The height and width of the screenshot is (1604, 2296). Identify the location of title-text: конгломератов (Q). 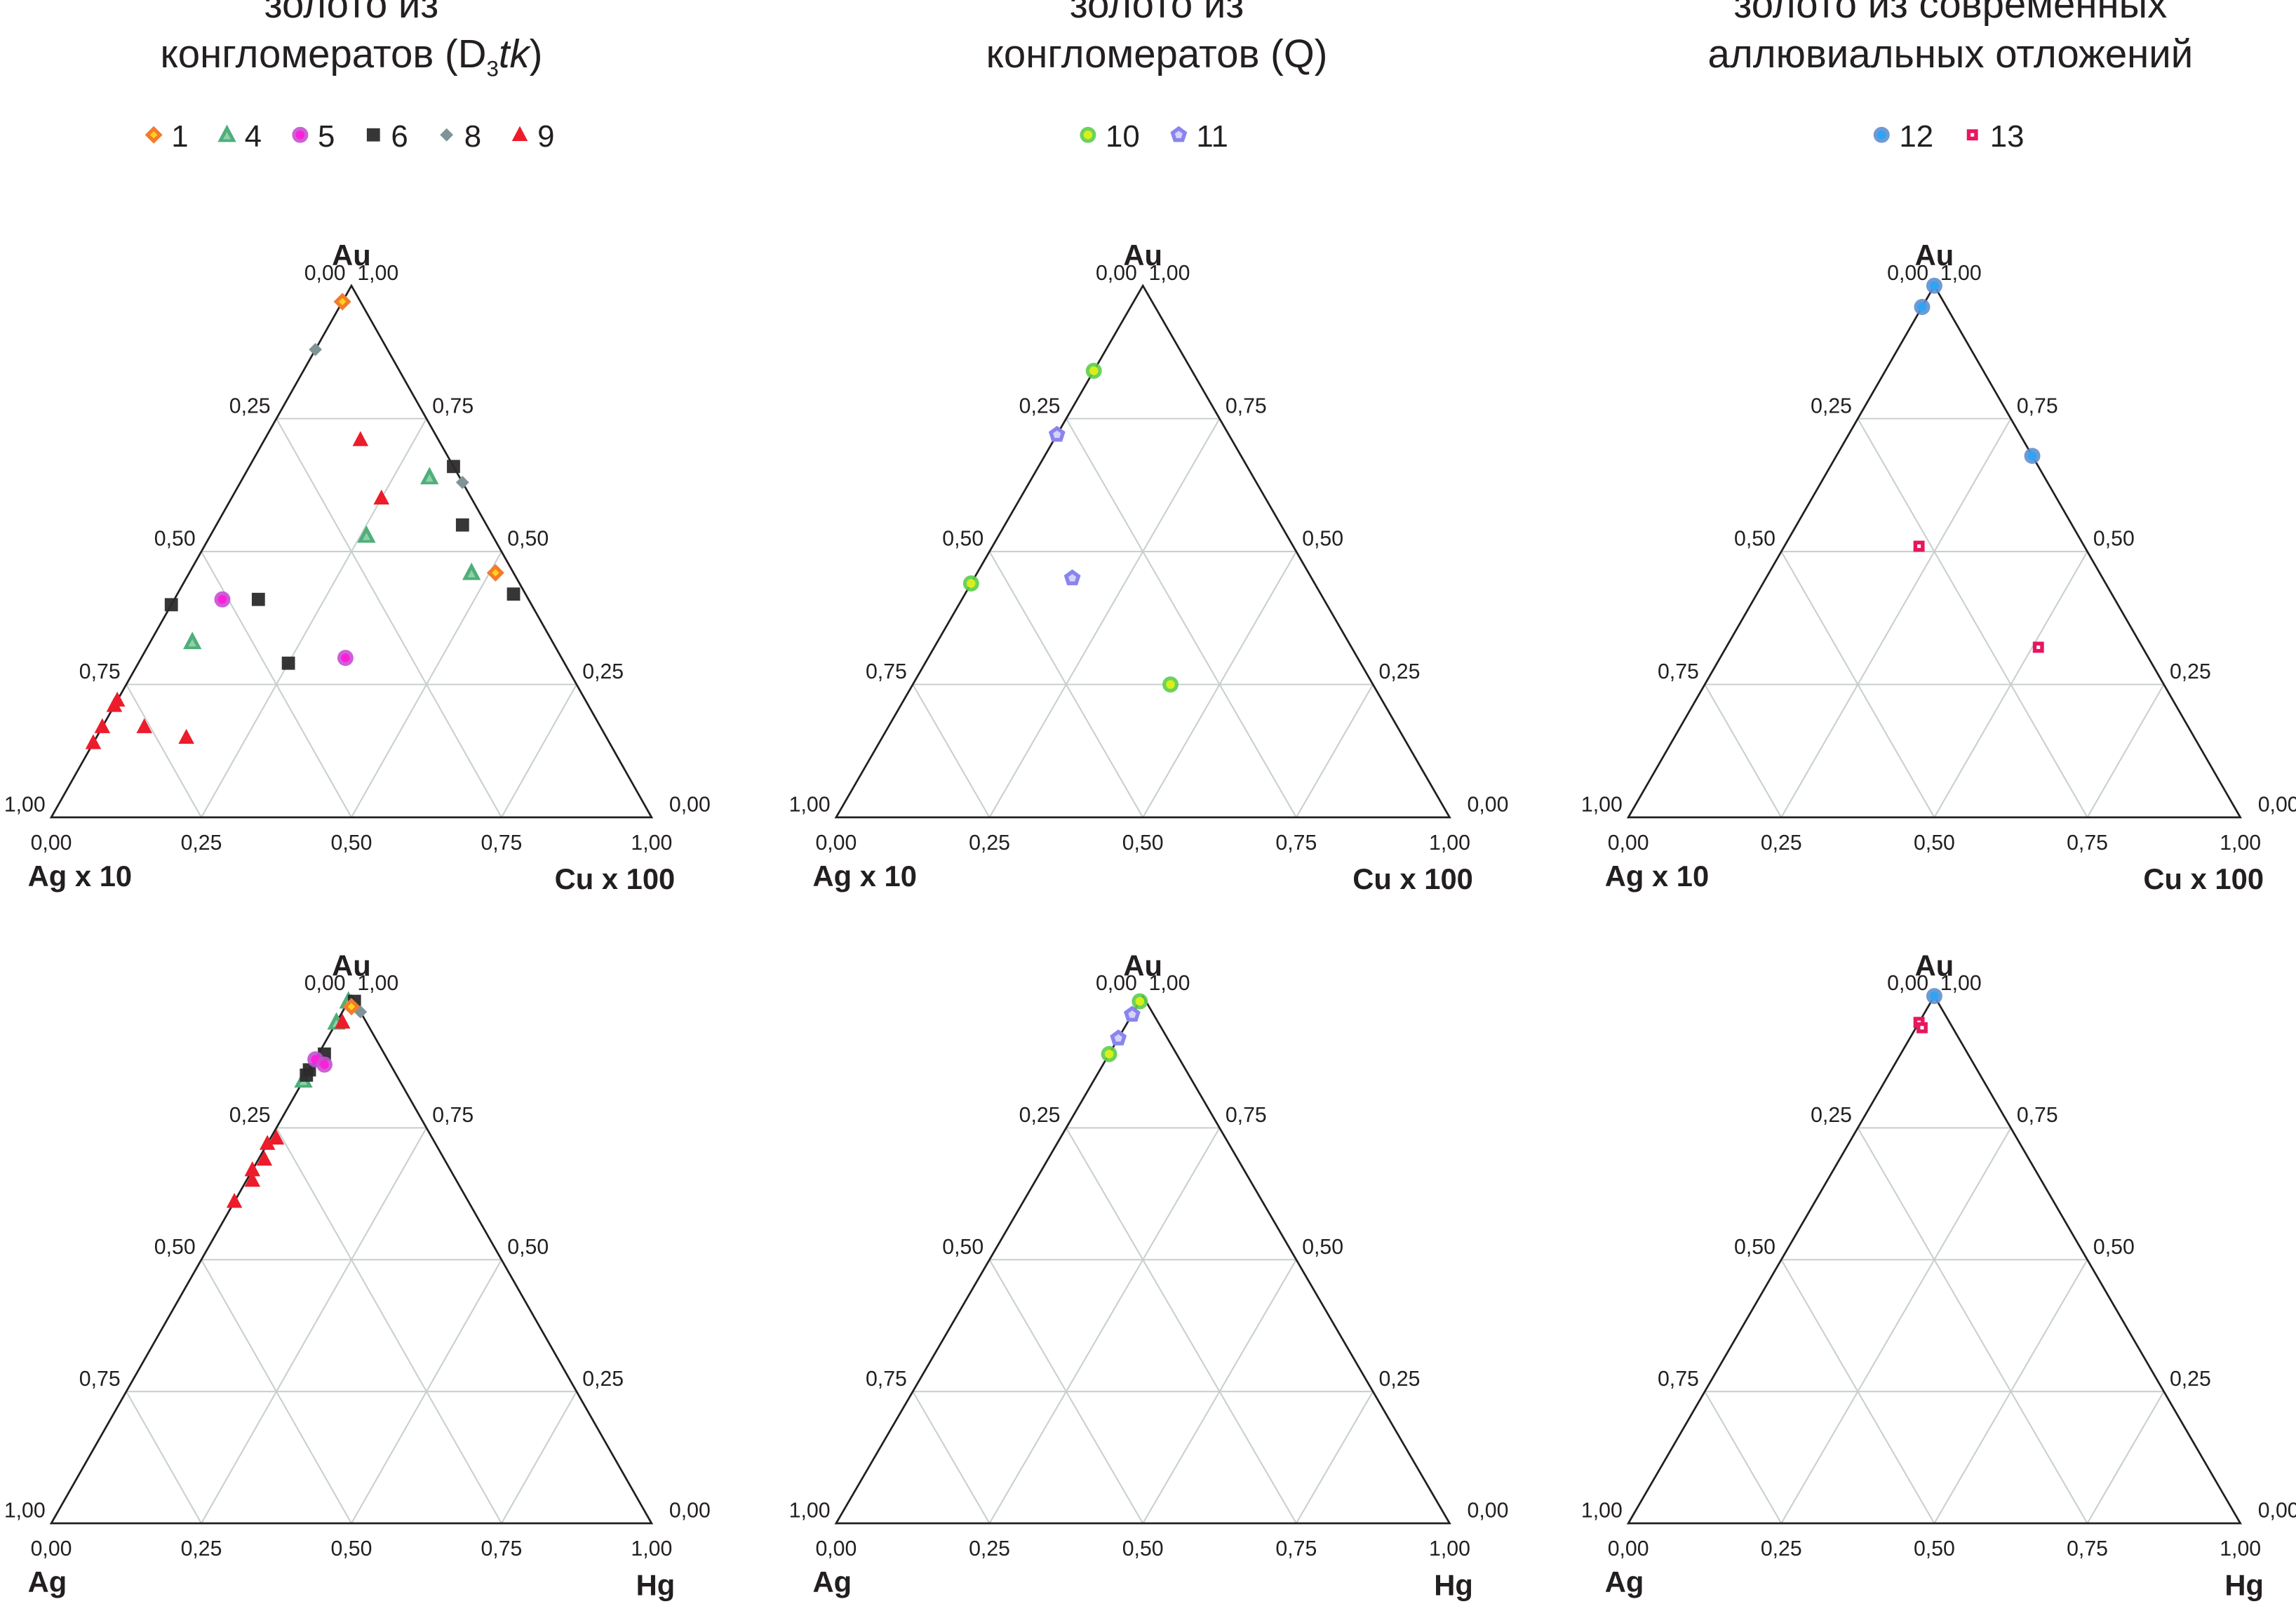
(1157, 54).